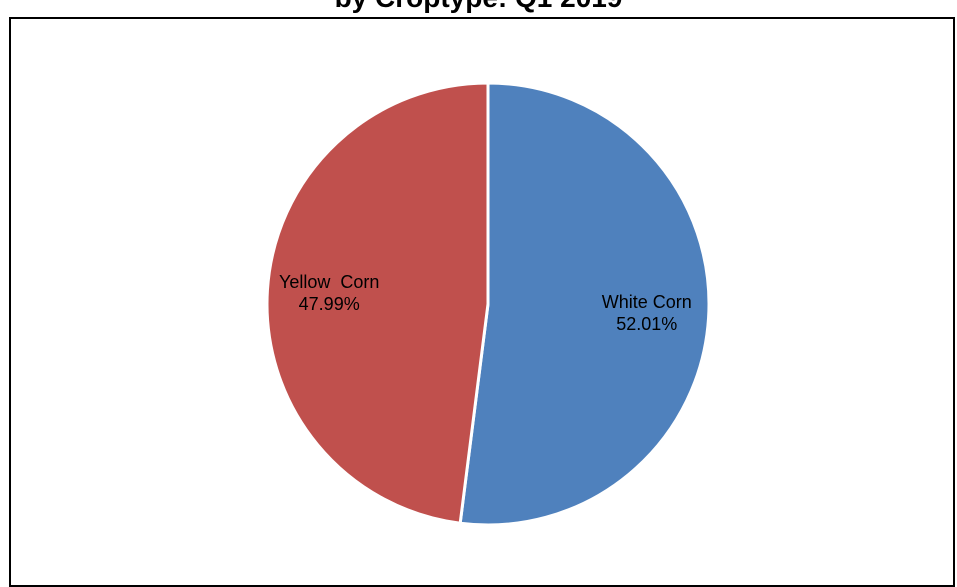 The height and width of the screenshot is (587, 957). Describe the element at coordinates (329, 282) in the screenshot. I see `slice-category-label: Yellow Corn` at that location.